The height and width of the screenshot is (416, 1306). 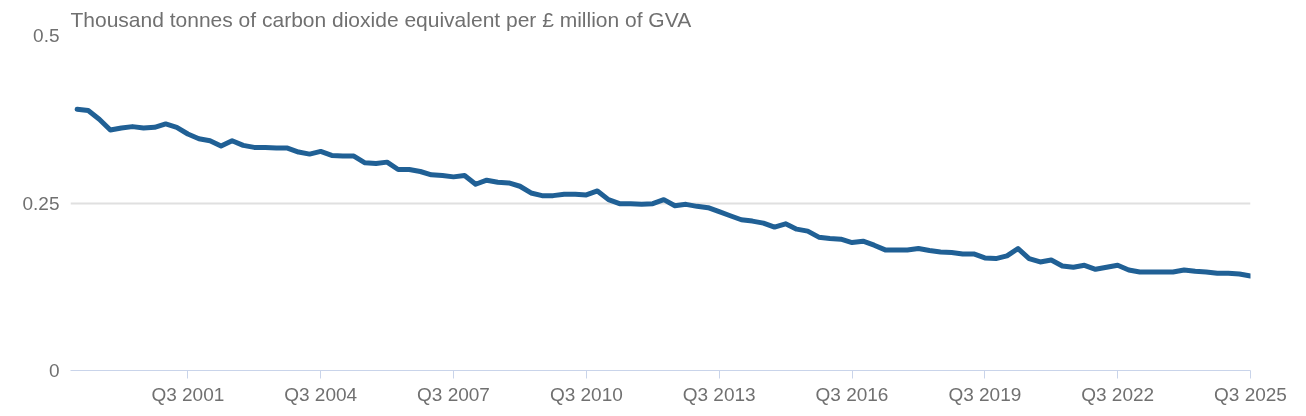 I want to click on x-tick-label: Q3 2016, so click(x=852, y=394).